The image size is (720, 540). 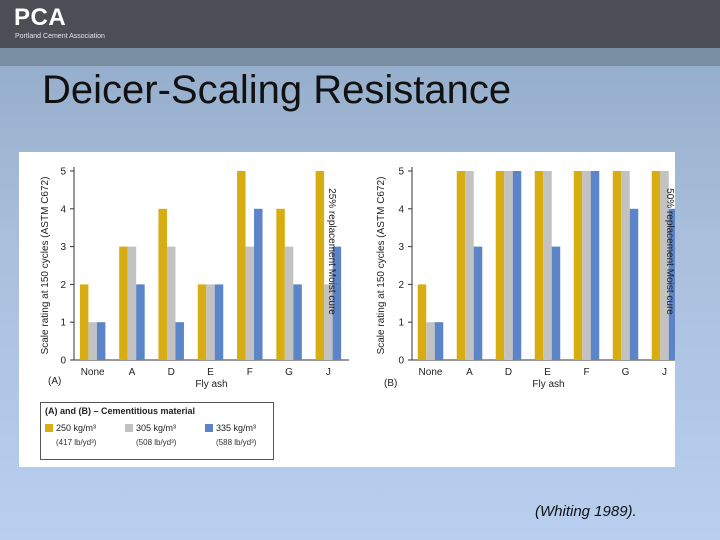 I want to click on legend-item-335: 335 kg/m³, so click(x=230, y=428).